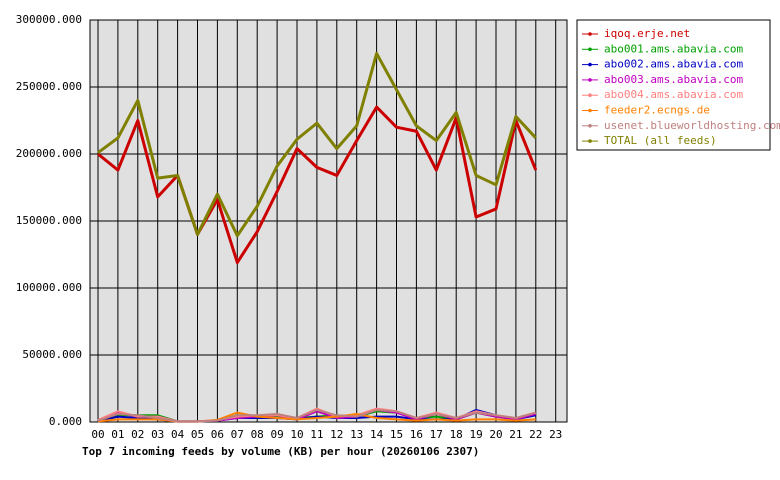 This screenshot has width=780, height=480. What do you see at coordinates (475, 434) in the screenshot?
I see `x-tick-label: 19` at bounding box center [475, 434].